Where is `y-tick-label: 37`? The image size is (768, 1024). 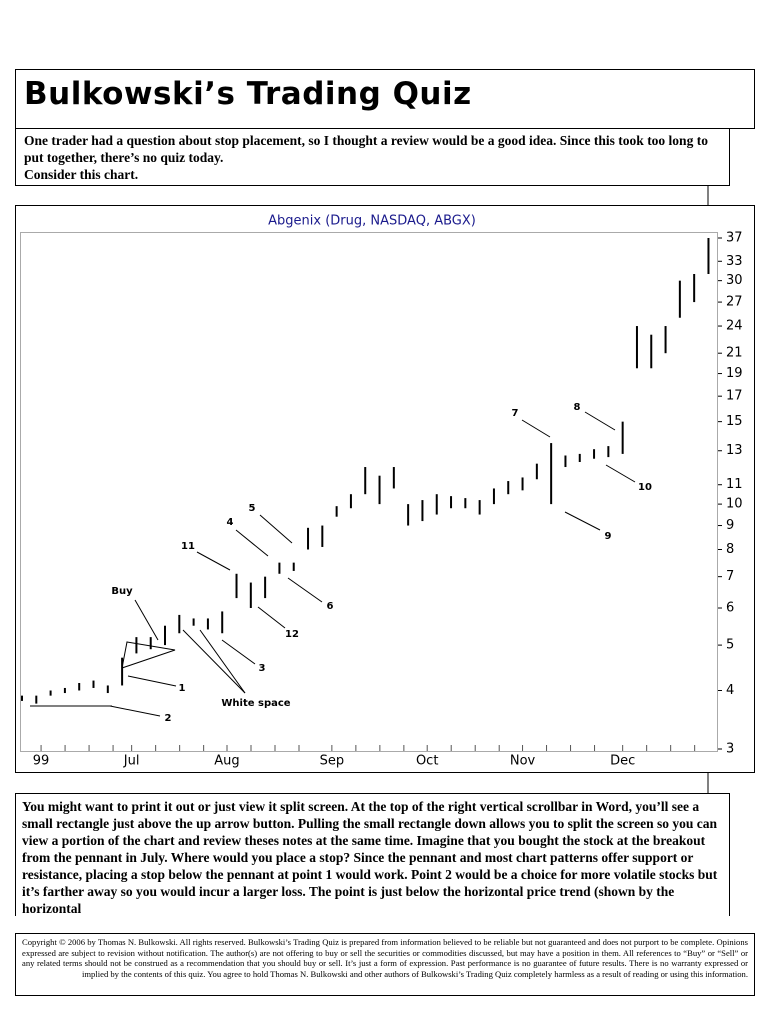 y-tick-label: 37 is located at coordinates (734, 238).